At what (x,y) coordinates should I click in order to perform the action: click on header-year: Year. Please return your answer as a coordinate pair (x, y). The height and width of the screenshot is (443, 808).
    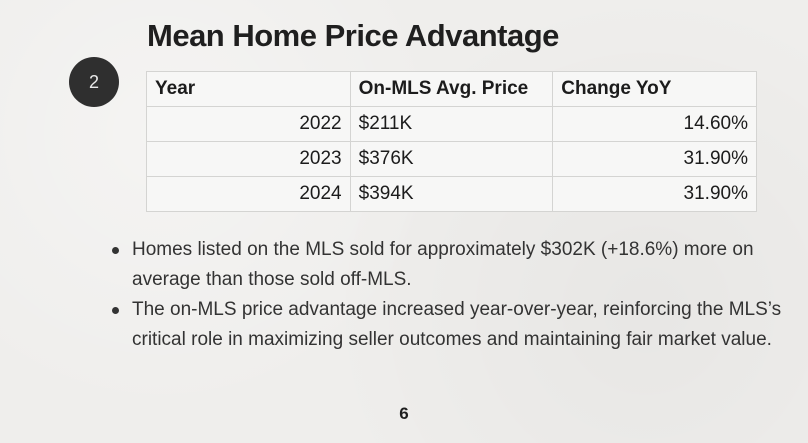
    Looking at the image, I should click on (248, 89).